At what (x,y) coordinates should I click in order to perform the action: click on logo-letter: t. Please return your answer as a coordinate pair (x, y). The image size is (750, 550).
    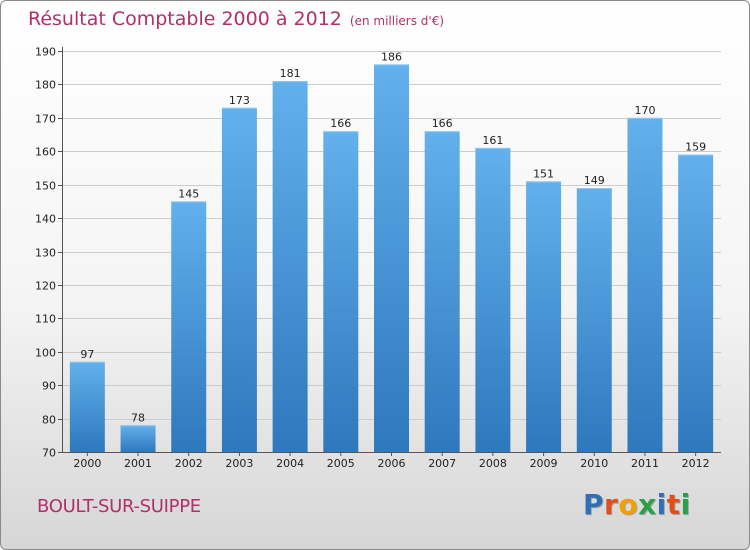
    Looking at the image, I should click on (673, 504).